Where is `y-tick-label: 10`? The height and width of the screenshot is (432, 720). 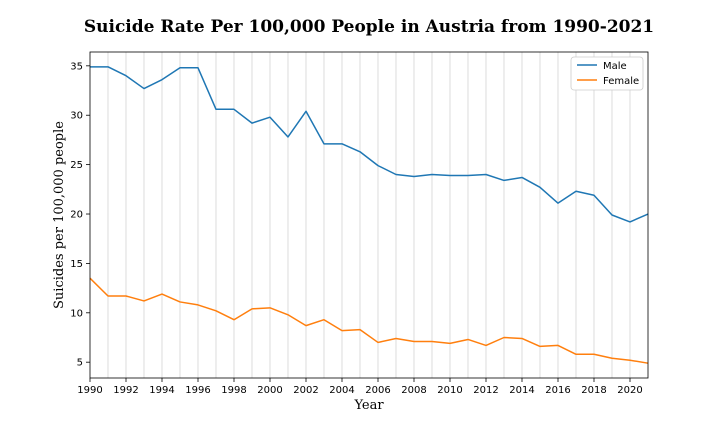
y-tick-label: 10 is located at coordinates (76, 313).